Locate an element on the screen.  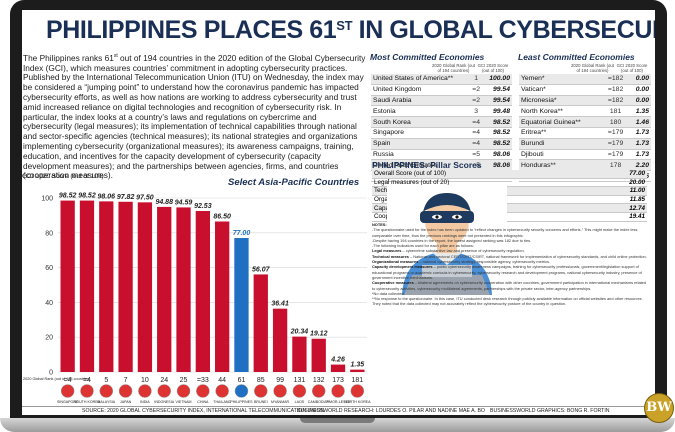
rank-label: =4 is located at coordinates (87, 380).